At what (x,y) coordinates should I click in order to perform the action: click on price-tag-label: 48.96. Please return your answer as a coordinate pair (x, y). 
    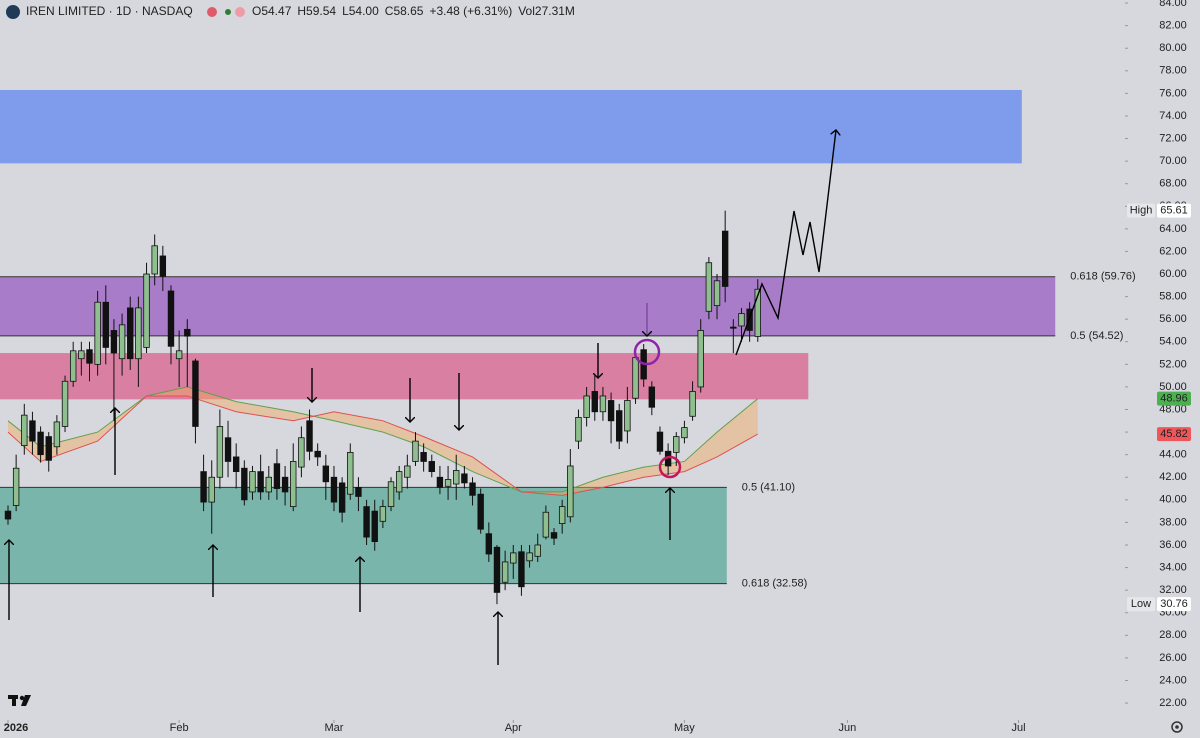
    Looking at the image, I should click on (1174, 399).